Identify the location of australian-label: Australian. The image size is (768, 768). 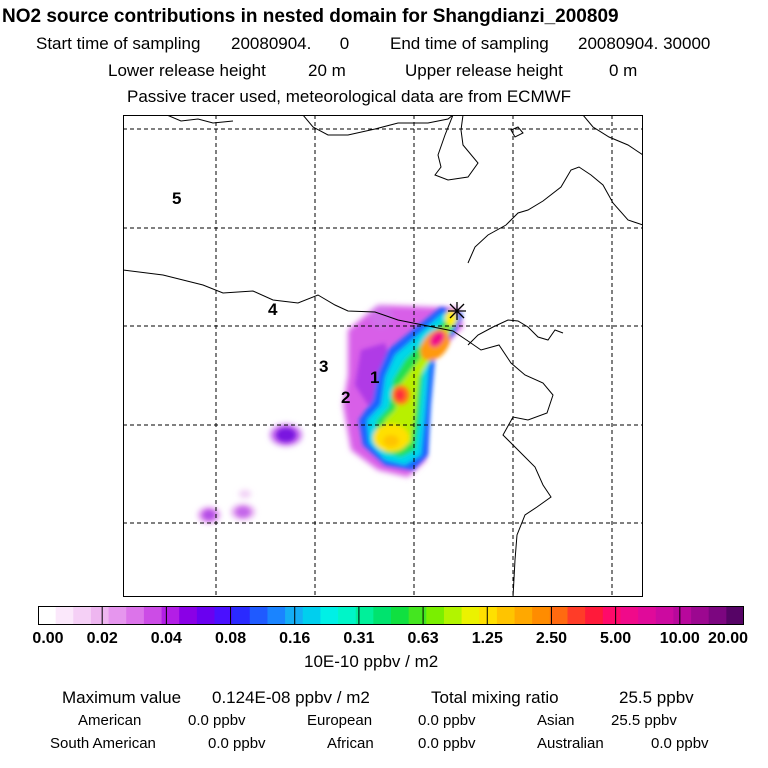
(570, 743).